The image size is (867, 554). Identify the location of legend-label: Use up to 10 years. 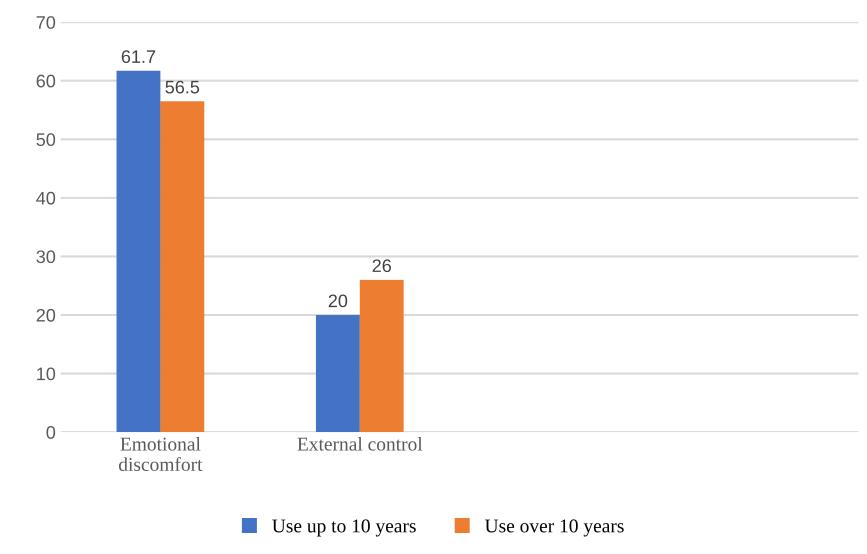
(344, 527).